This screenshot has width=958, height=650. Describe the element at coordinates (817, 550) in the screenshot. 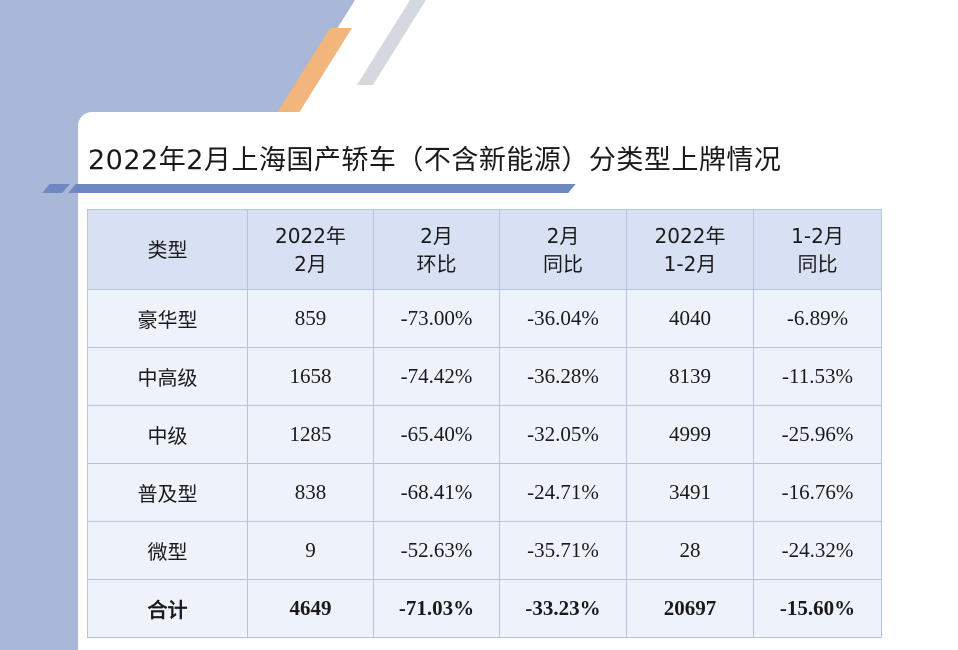

I see `cell-ytd-yoy: -24.32%` at that location.